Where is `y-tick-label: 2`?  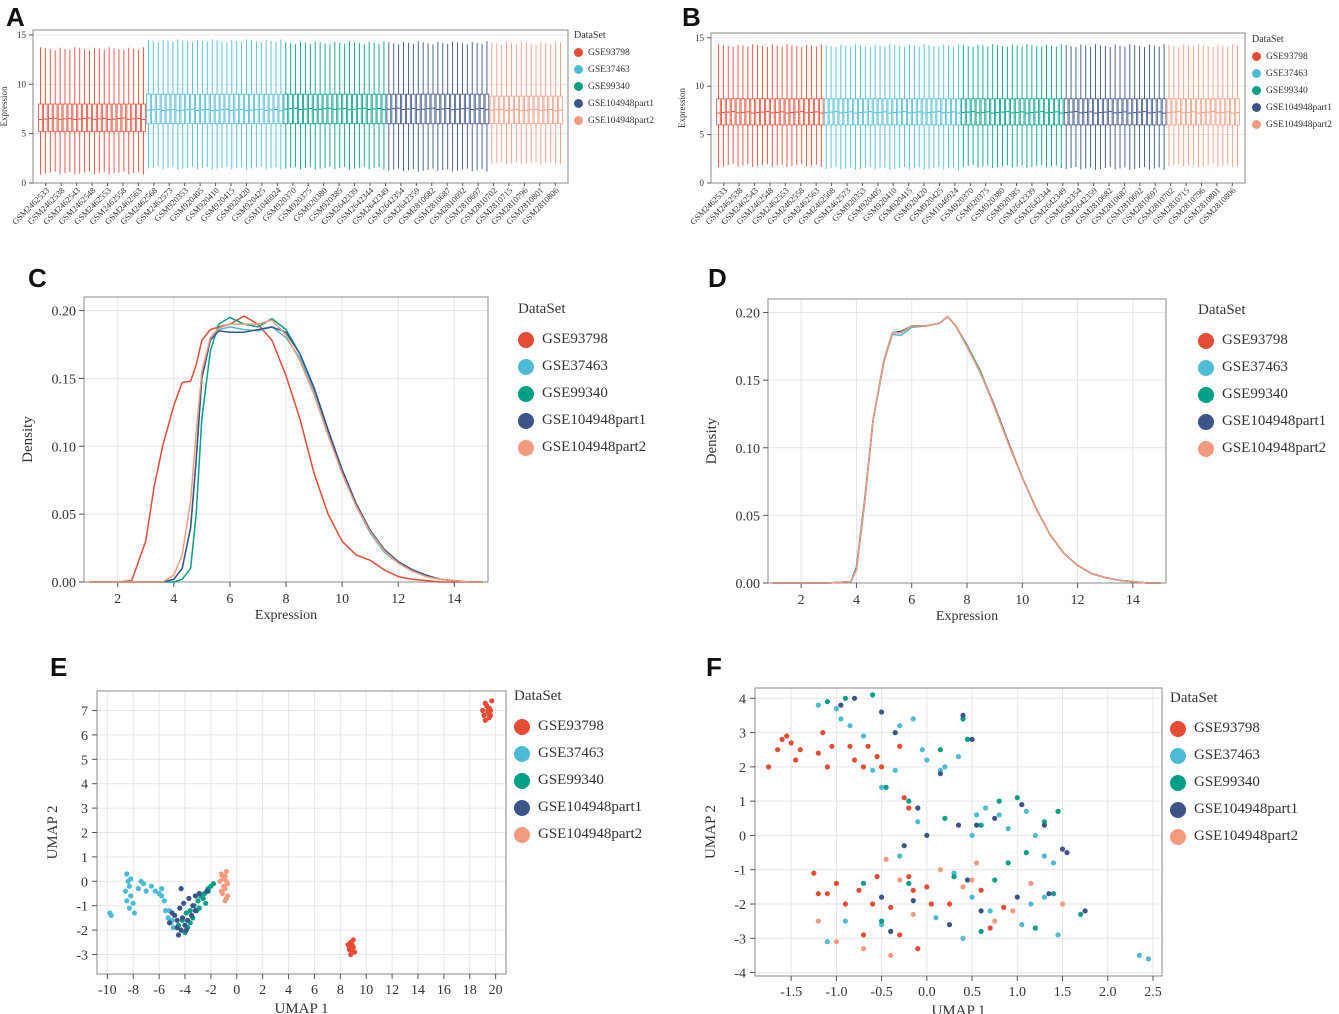 y-tick-label: 2 is located at coordinates (742, 768).